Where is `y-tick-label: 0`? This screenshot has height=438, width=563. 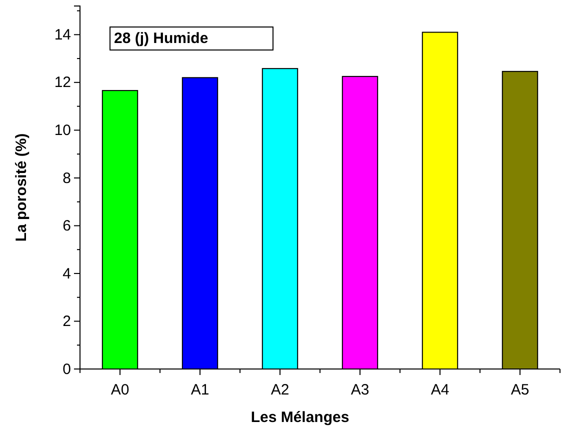 y-tick-label: 0 is located at coordinates (66, 369).